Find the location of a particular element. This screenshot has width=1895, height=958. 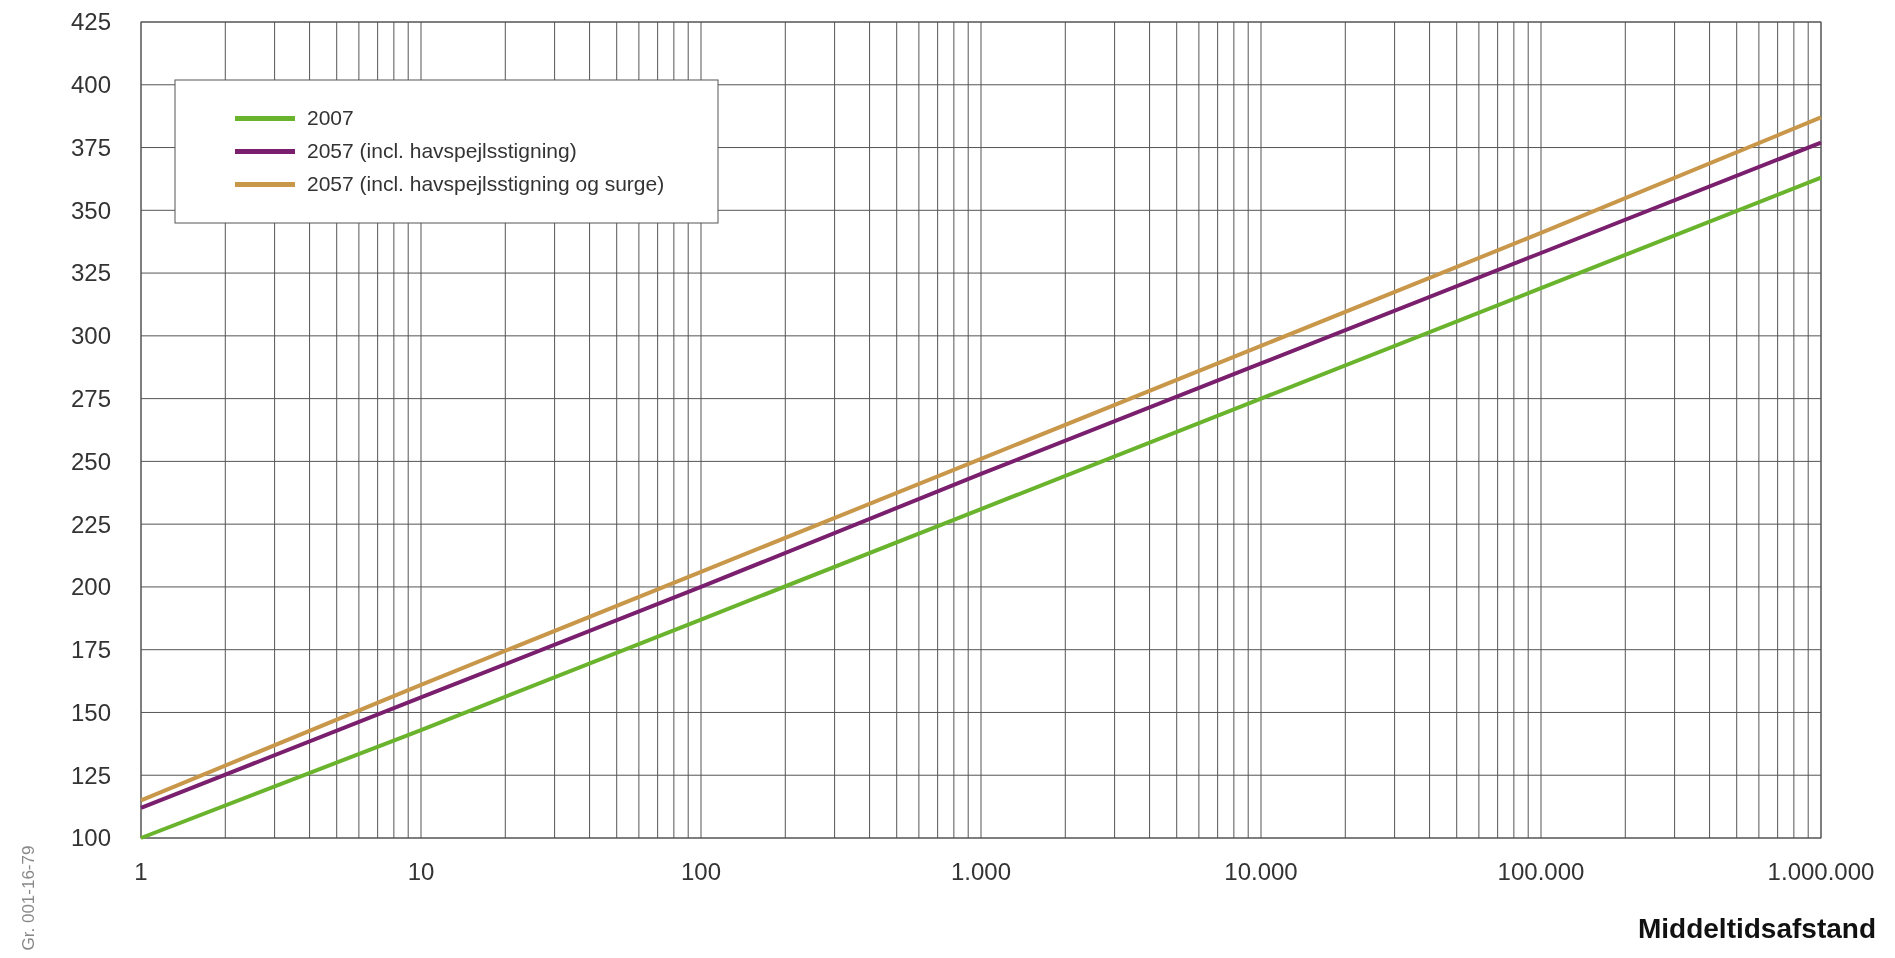

y-tick-label: 100 is located at coordinates (90, 838).